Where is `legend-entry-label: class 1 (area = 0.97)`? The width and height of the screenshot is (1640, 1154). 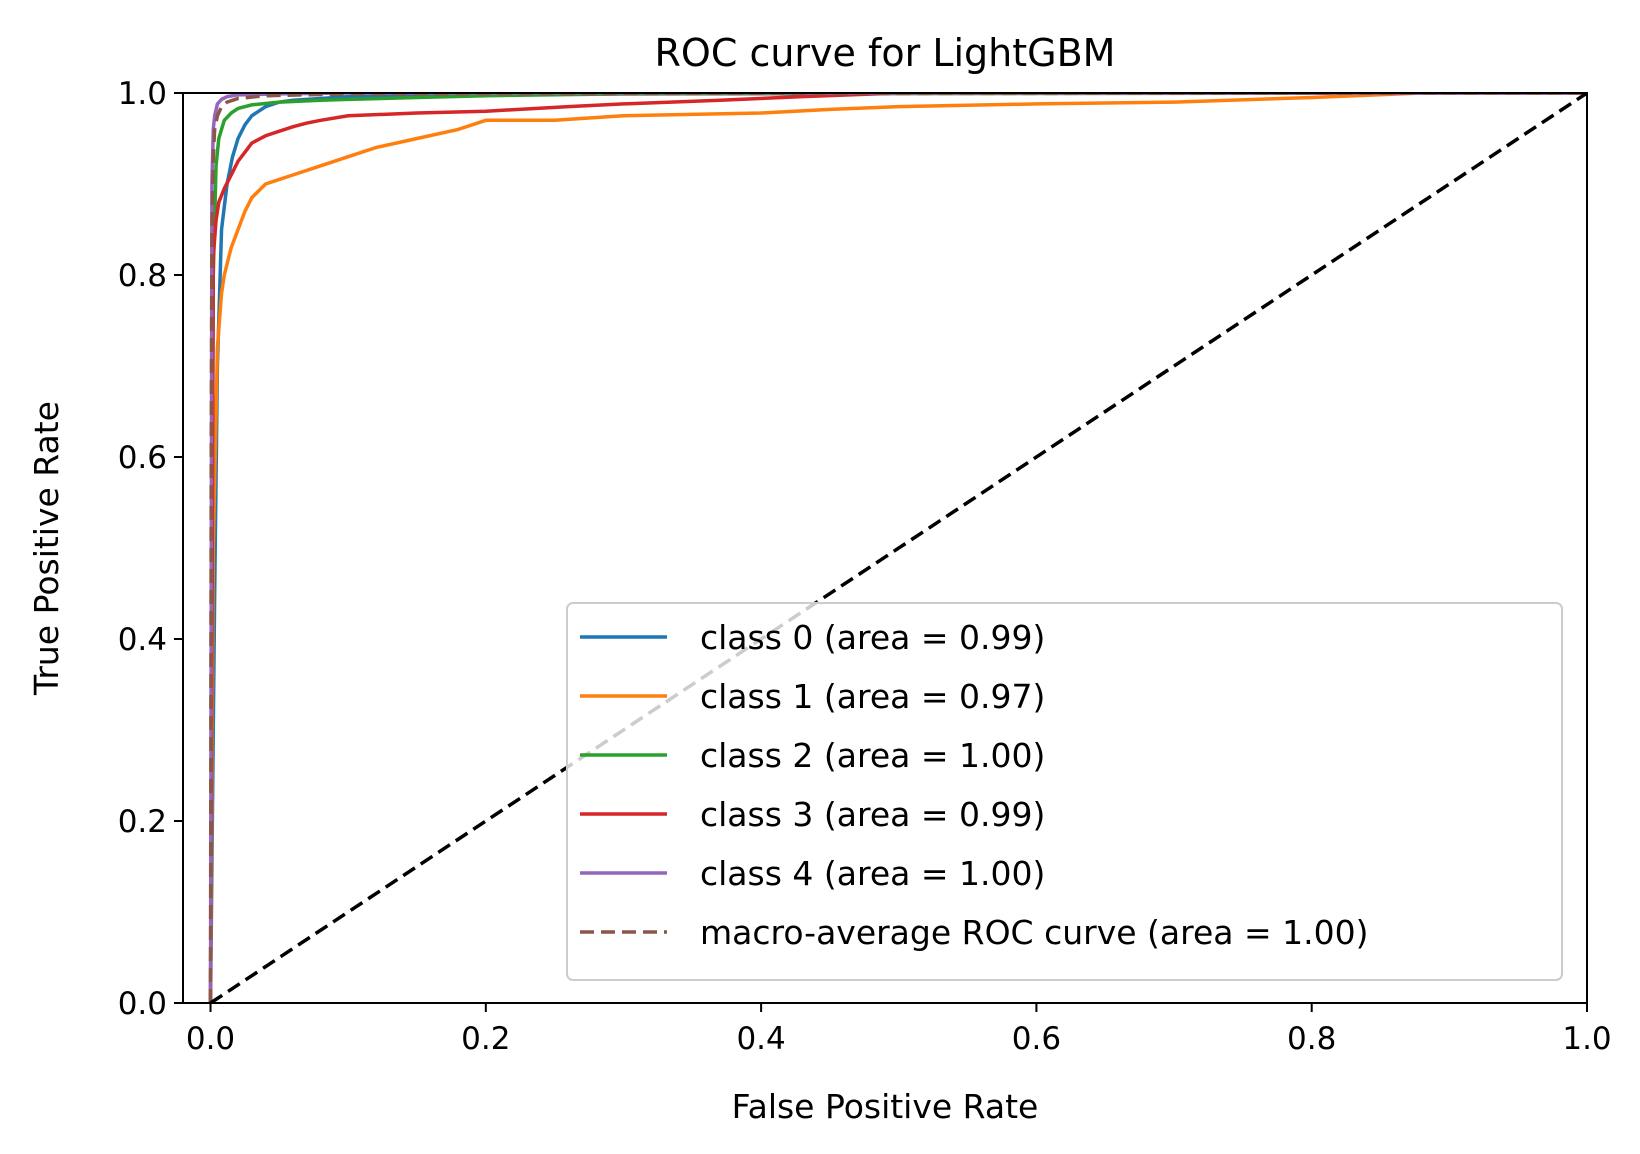
legend-entry-label: class 1 (area = 0.97) is located at coordinates (872, 696).